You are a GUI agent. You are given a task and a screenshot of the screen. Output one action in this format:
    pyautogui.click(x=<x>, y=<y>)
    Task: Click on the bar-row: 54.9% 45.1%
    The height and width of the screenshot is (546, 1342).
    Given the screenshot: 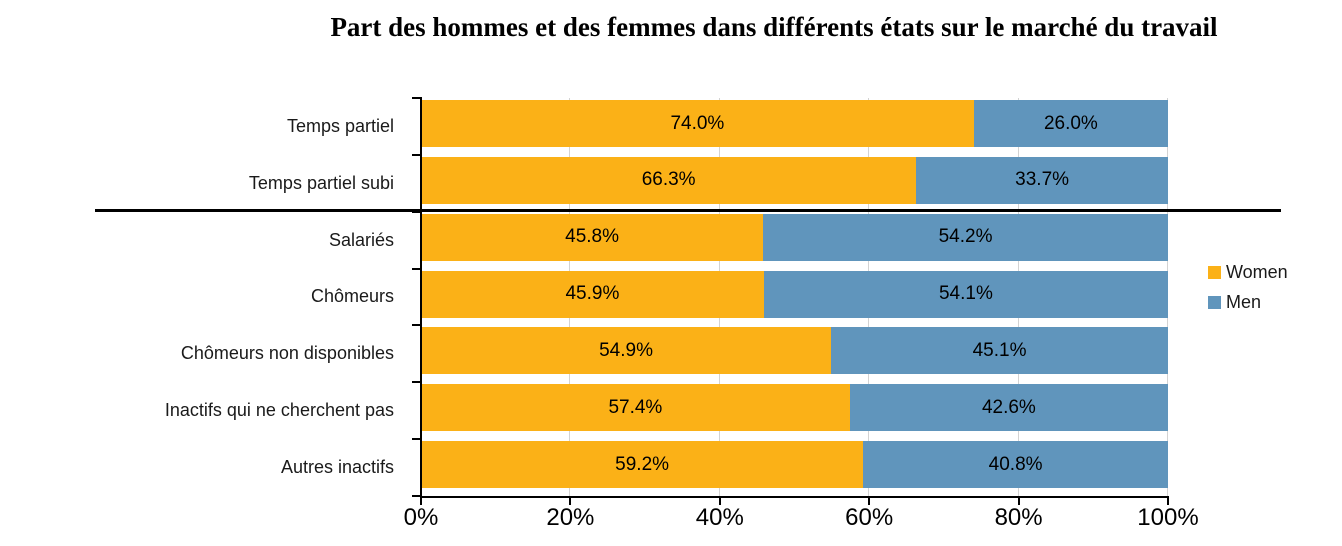 What is the action you would take?
    pyautogui.click(x=794, y=351)
    